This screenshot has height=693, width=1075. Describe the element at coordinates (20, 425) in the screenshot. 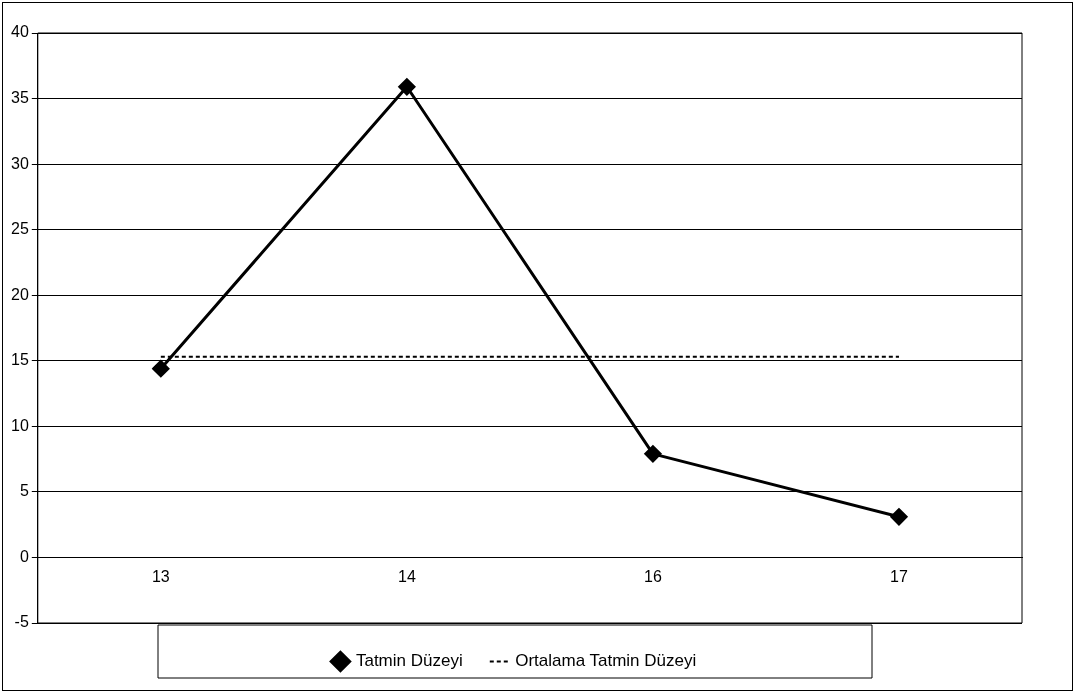

I see `y-tick-label: 10` at that location.